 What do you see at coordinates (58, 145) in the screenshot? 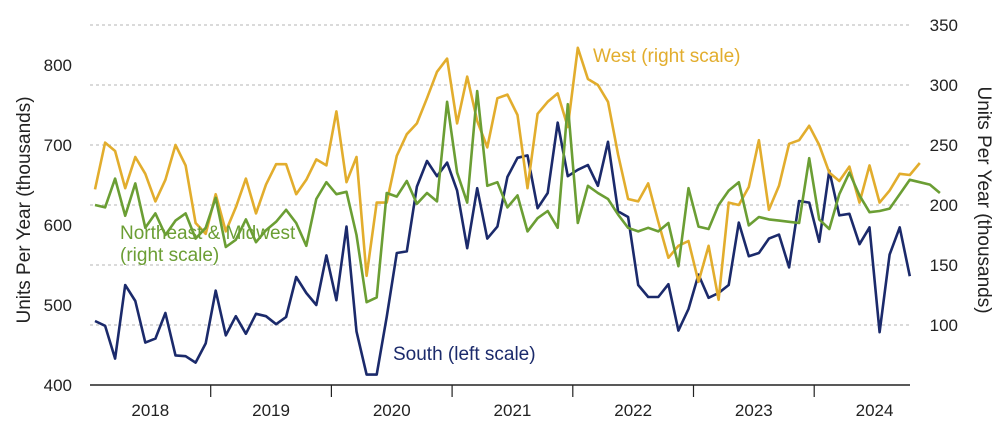
I see `y-left-tick-700: 700` at bounding box center [58, 145].